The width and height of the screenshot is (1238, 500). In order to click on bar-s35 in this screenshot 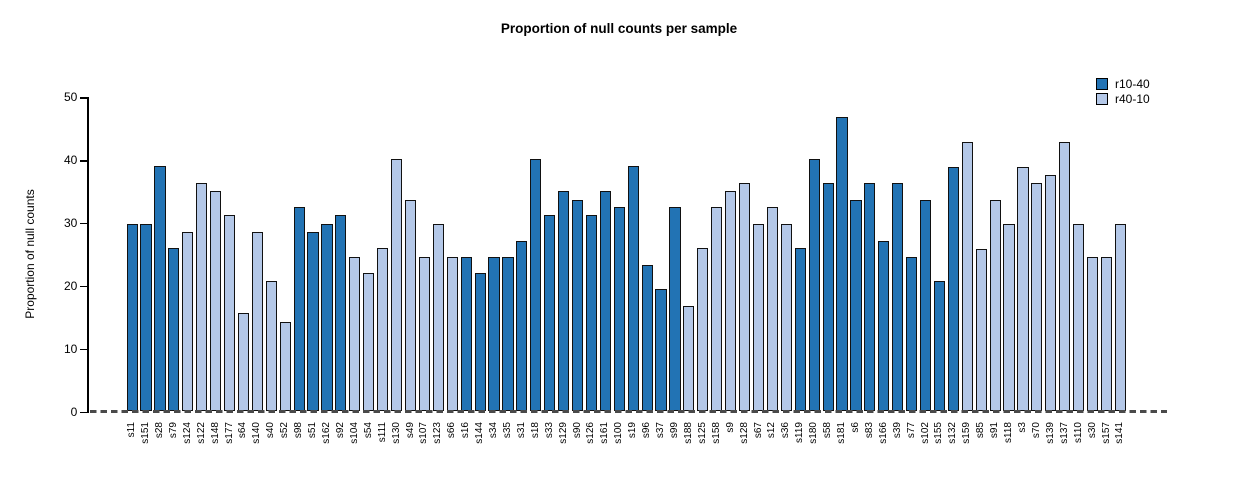, I will do `click(508, 334)`.